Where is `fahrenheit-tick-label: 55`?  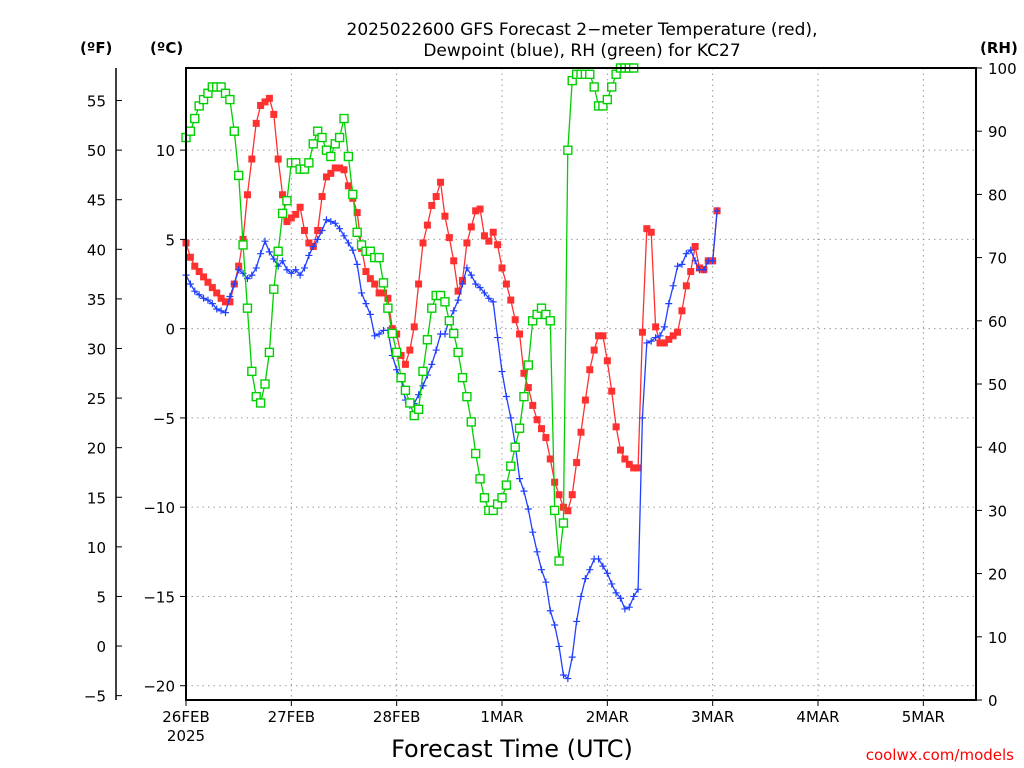 fahrenheit-tick-label: 55 is located at coordinates (96, 102).